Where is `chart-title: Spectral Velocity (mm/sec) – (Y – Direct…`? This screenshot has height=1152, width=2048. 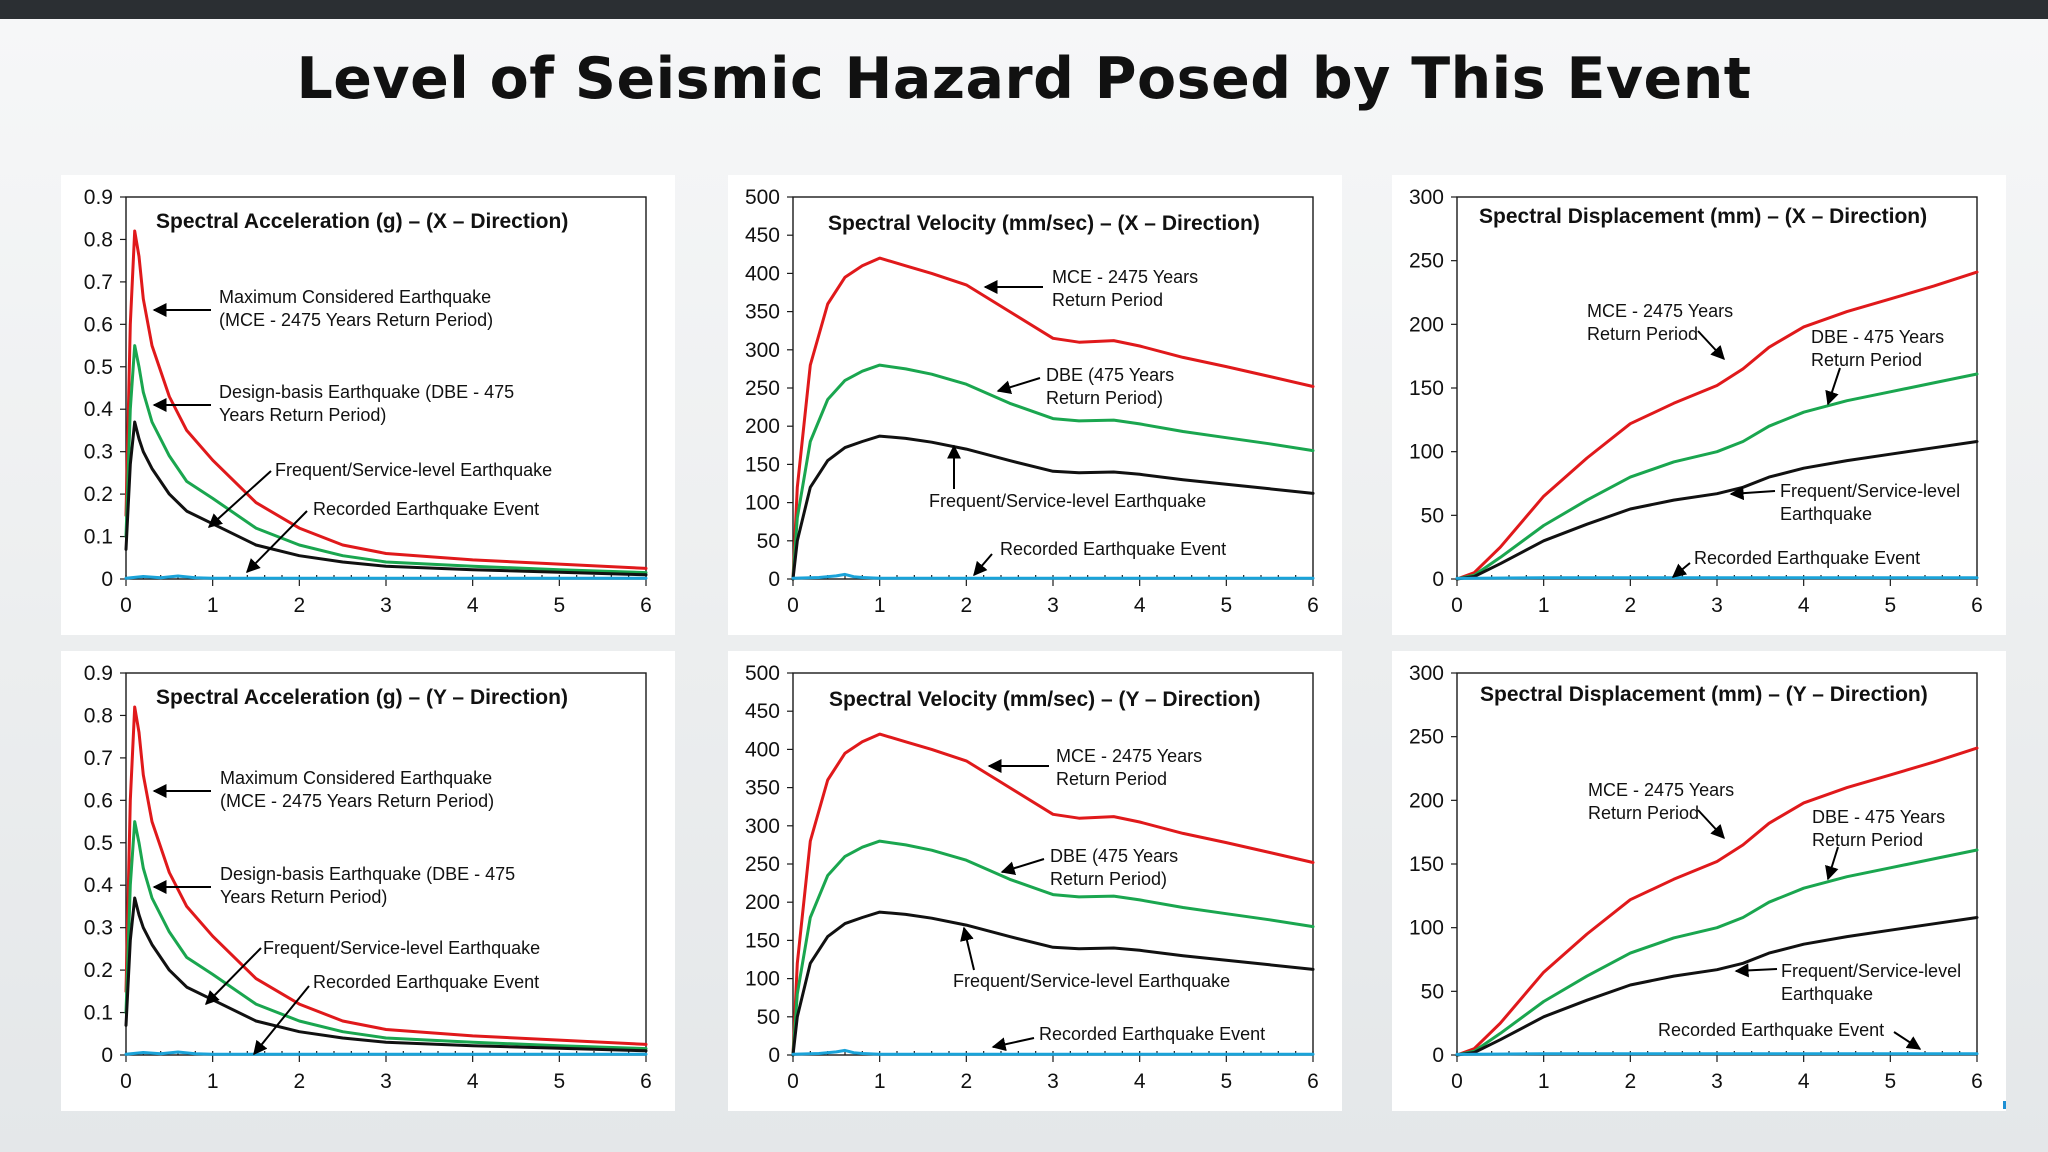
chart-title: Spectral Velocity (mm/sec) – (Y – Direct… is located at coordinates (1044, 699).